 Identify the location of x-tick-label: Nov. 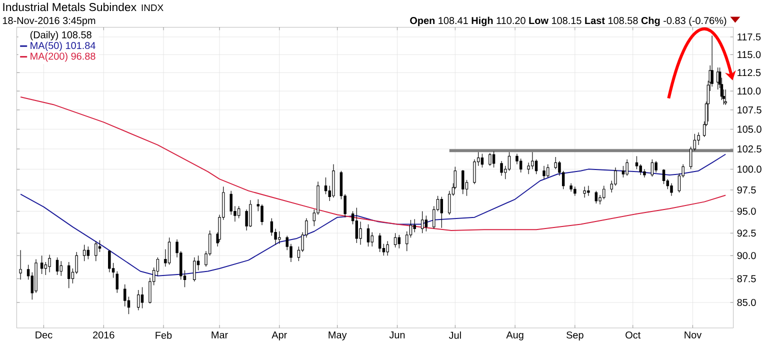
(693, 334).